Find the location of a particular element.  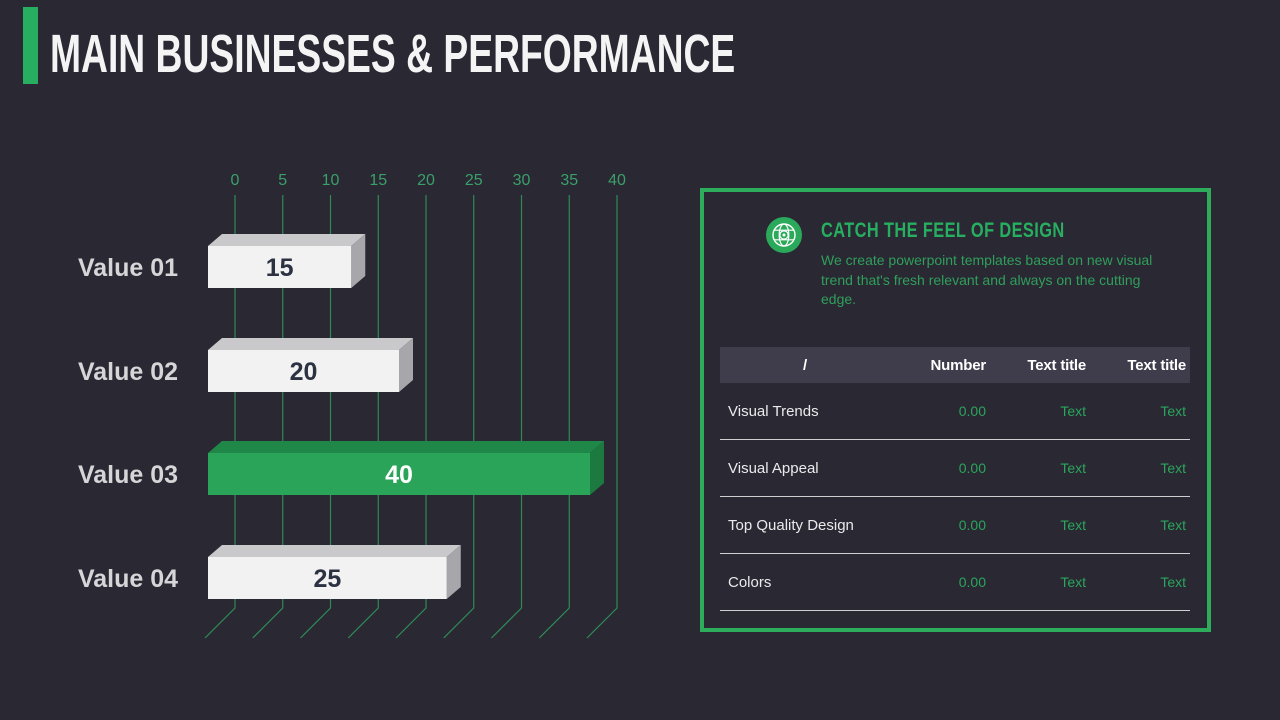

axis-tick-label: 15 is located at coordinates (378, 180).